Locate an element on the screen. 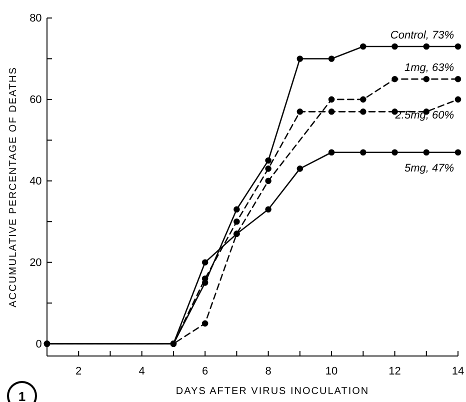 This screenshot has height=402, width=466. series-label: 5mg, 47% is located at coordinates (429, 168).